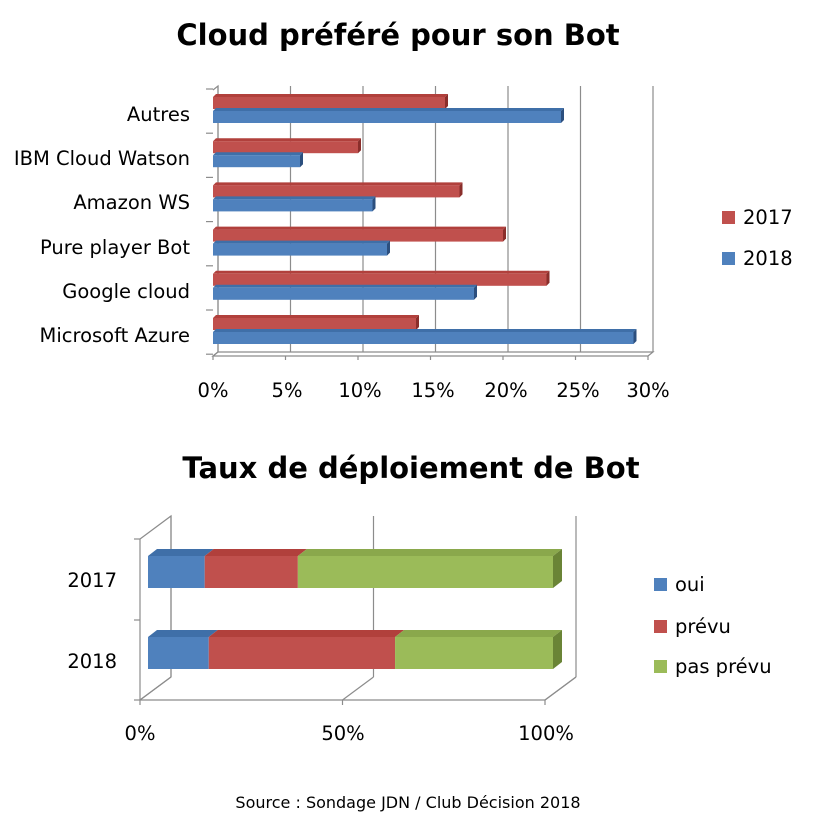 This screenshot has height=838, width=818. Describe the element at coordinates (728, 258) in the screenshot. I see `legend-swatch-2018` at that location.